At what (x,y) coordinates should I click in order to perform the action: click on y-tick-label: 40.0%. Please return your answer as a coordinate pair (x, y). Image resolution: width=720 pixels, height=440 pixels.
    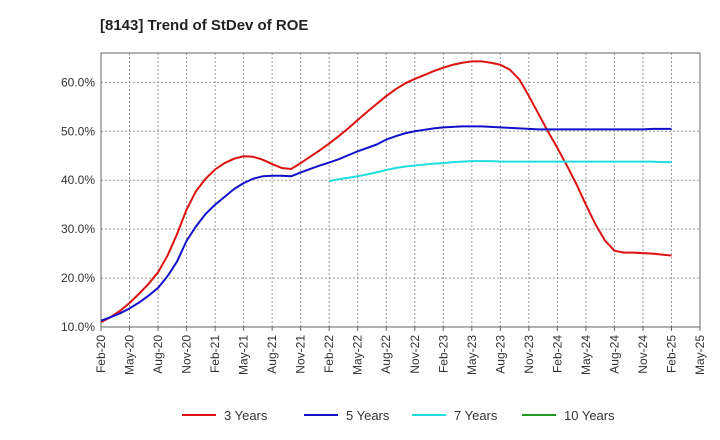
    Looking at the image, I should click on (78, 180).